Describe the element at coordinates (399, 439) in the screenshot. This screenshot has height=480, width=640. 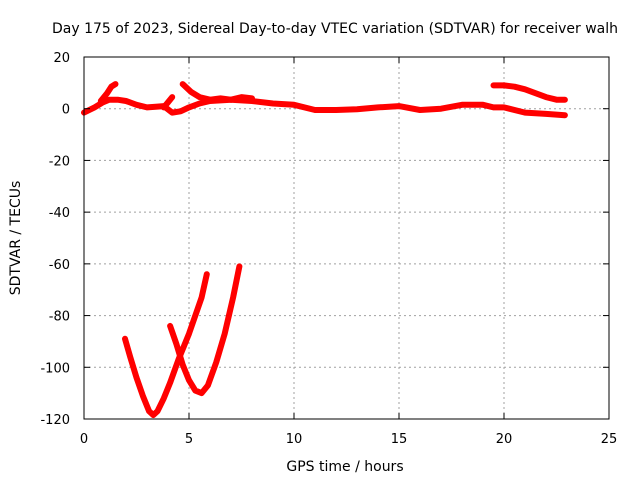
I see `x-tick-label: 15` at that location.